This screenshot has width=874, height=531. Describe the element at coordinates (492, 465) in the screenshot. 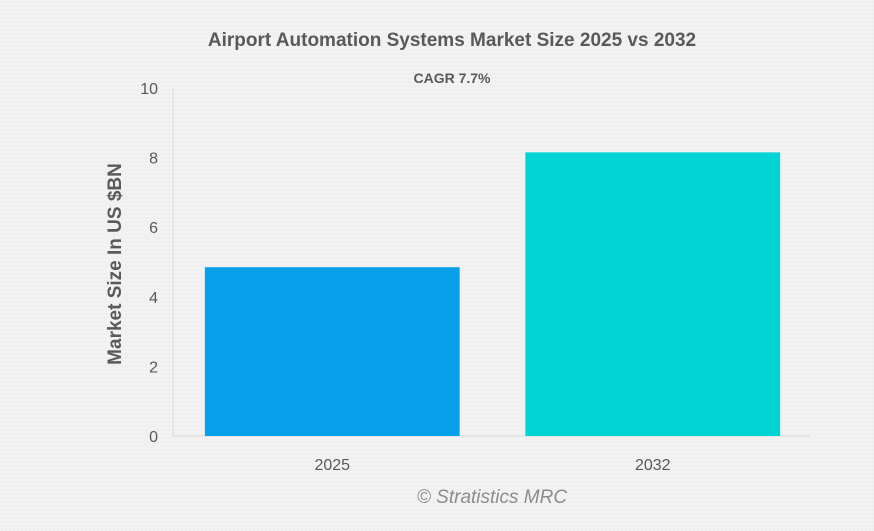

I see `x-tick-labels: 2025 2032` at that location.